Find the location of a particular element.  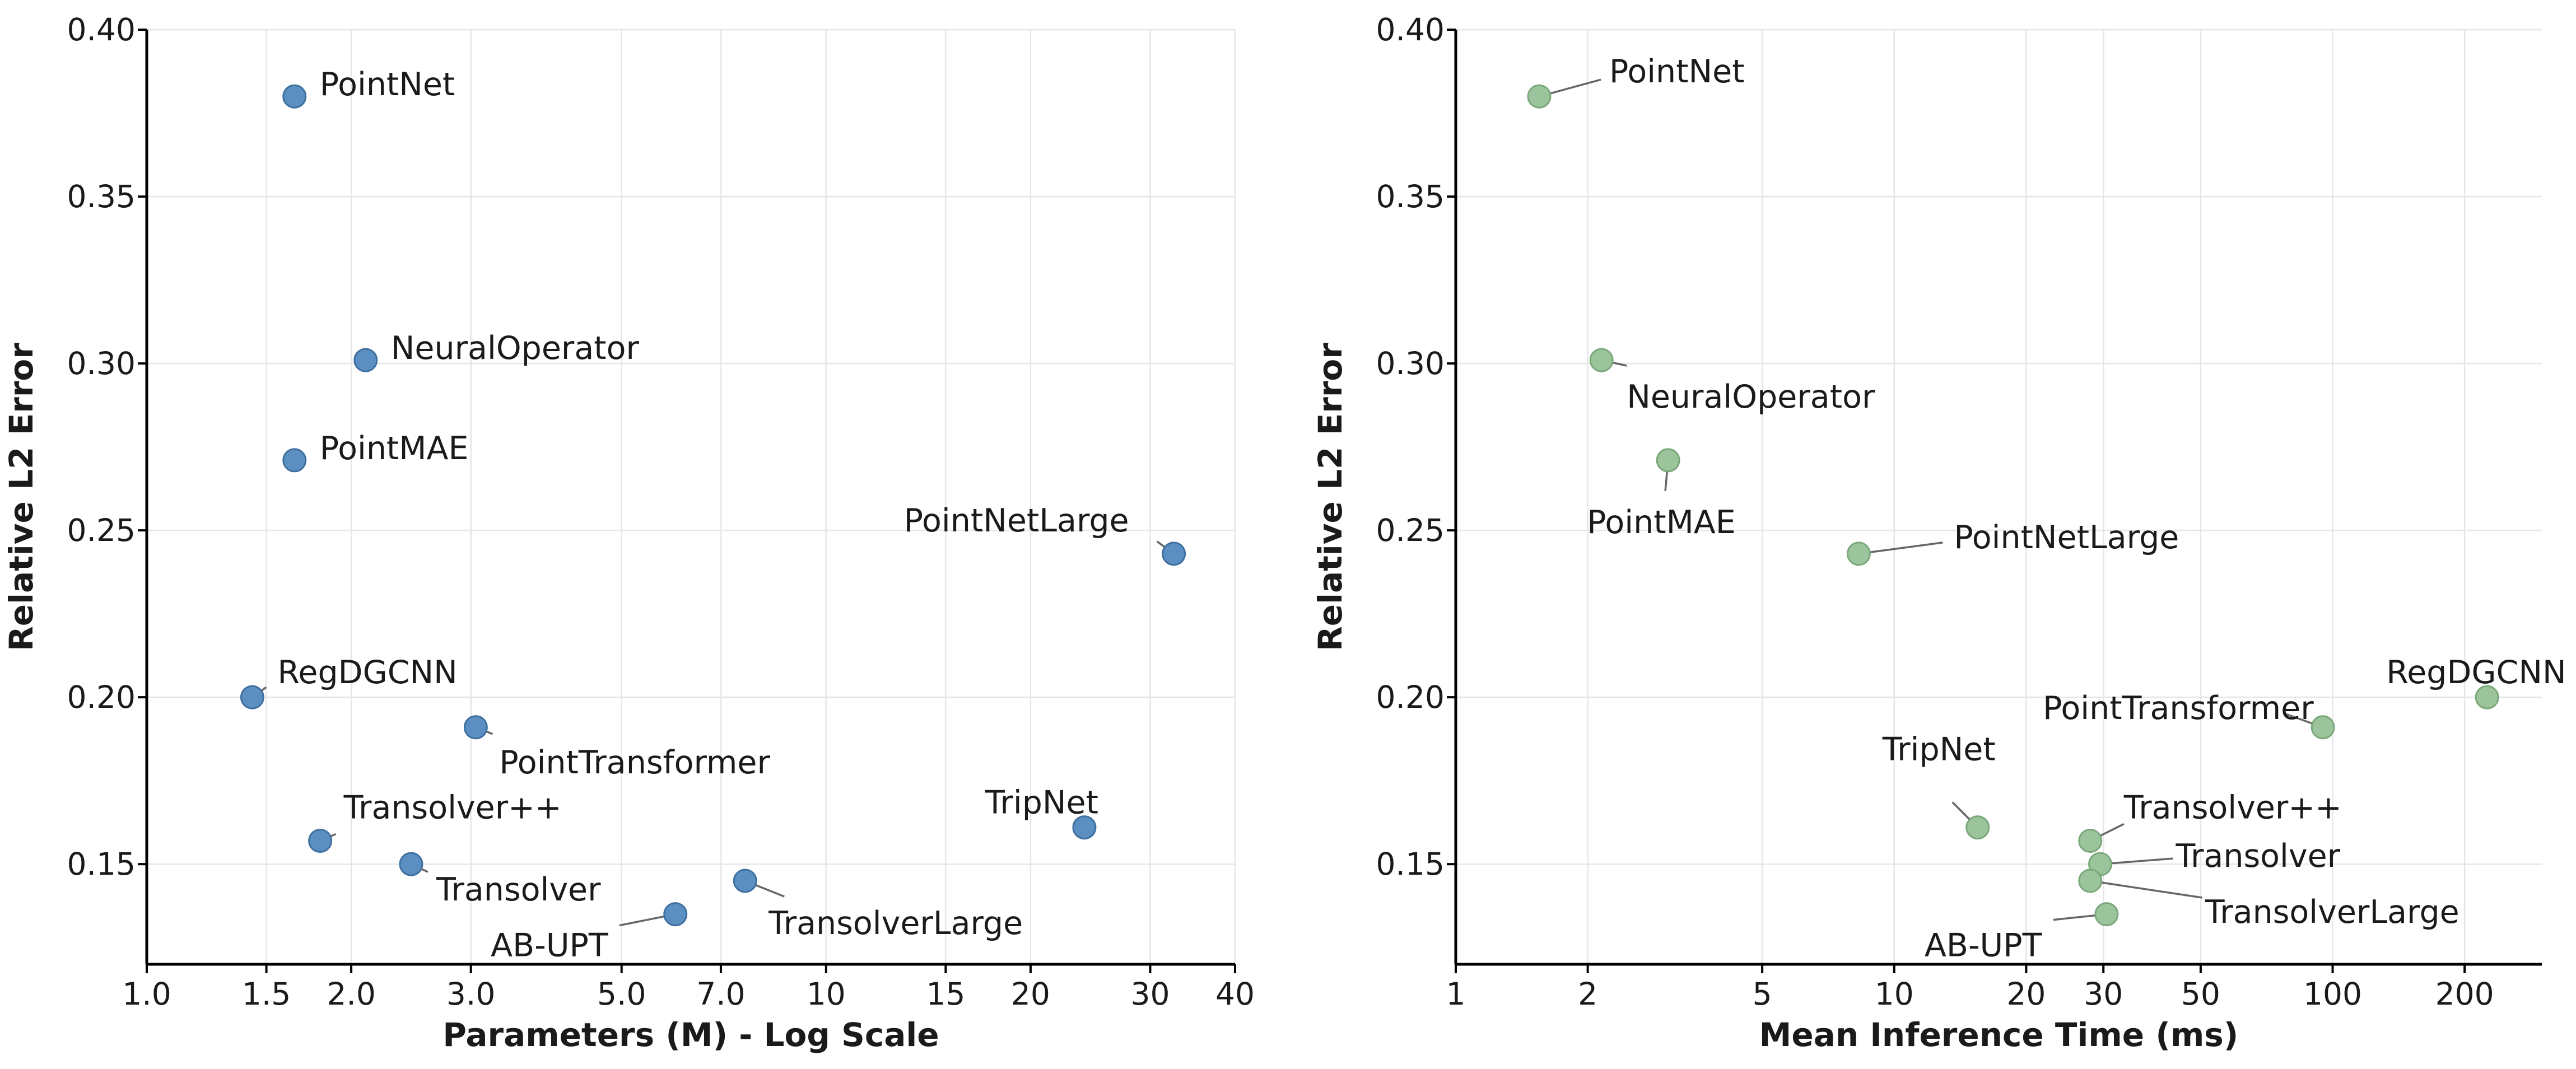

x-tick-label: 100 is located at coordinates (2332, 994).